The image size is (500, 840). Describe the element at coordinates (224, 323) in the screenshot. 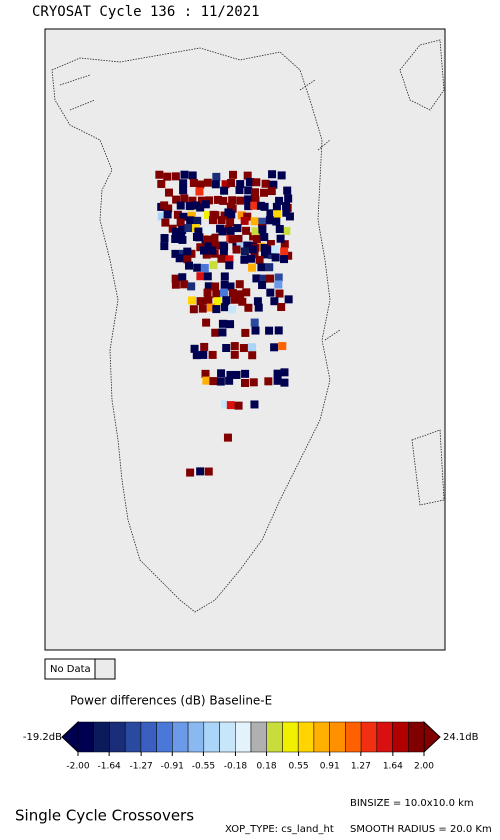

I see `data-cells` at that location.